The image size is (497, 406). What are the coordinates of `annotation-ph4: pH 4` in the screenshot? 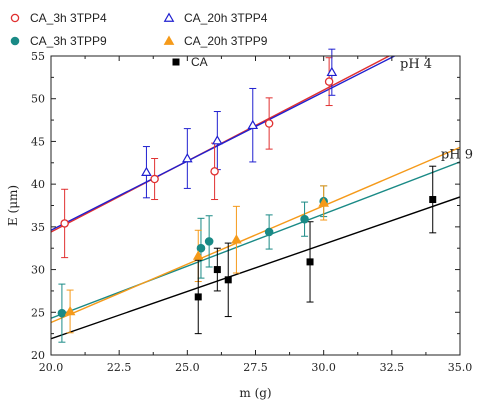 It's located at (416, 64).